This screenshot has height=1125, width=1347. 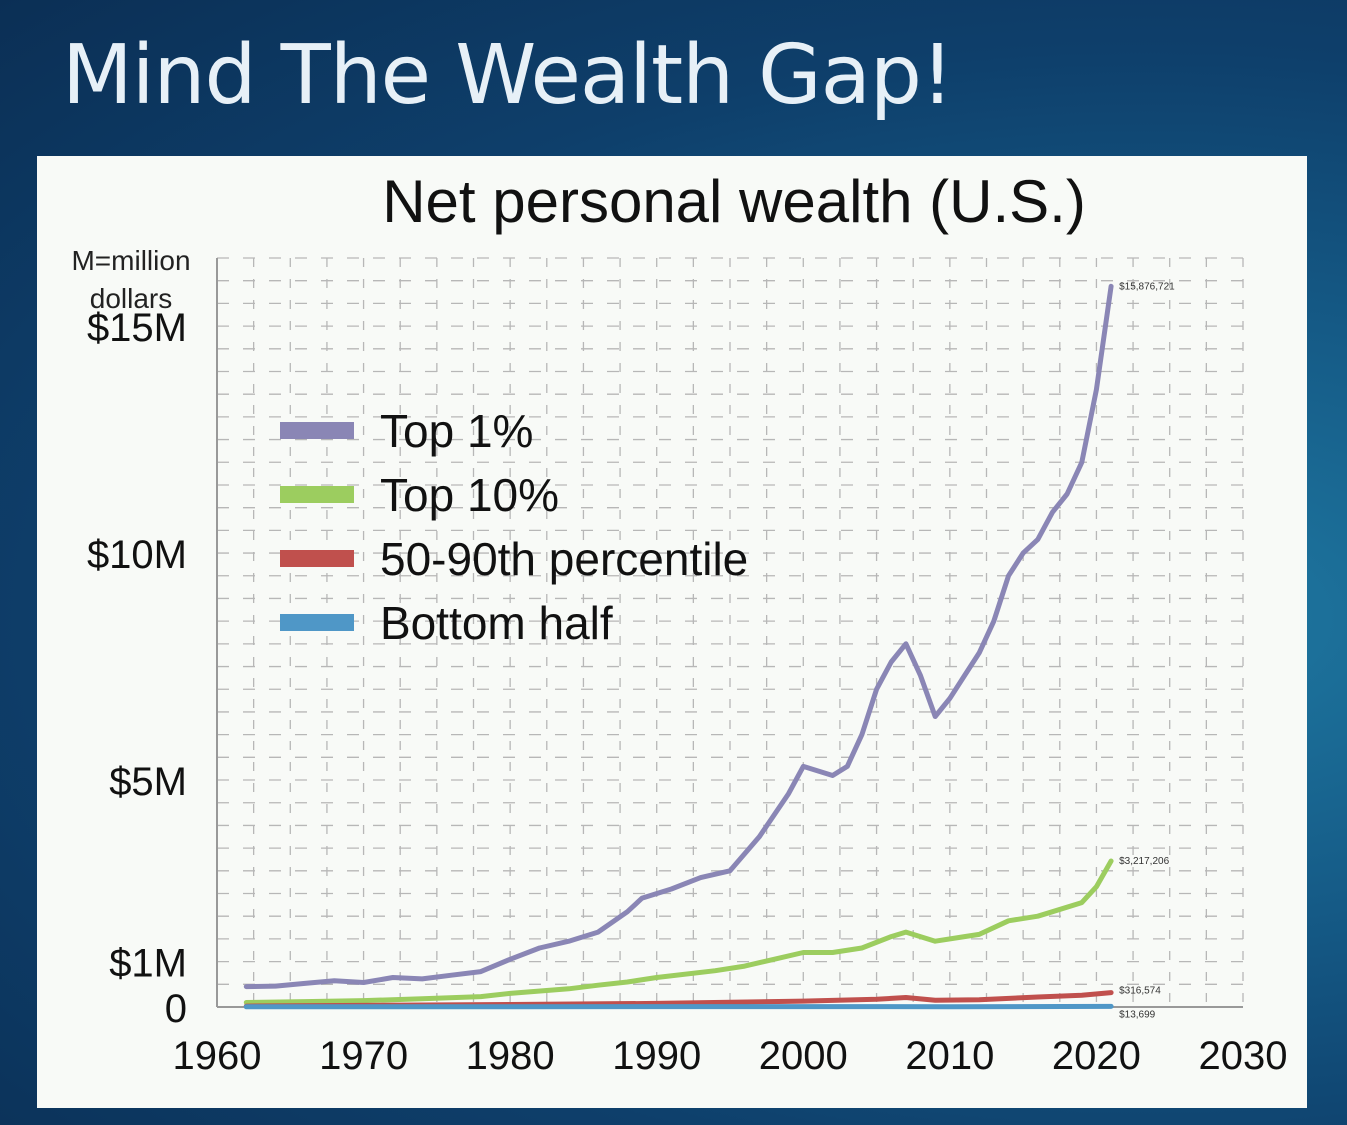 I want to click on chart-title: Net personal wealth (U.S.), so click(x=734, y=201).